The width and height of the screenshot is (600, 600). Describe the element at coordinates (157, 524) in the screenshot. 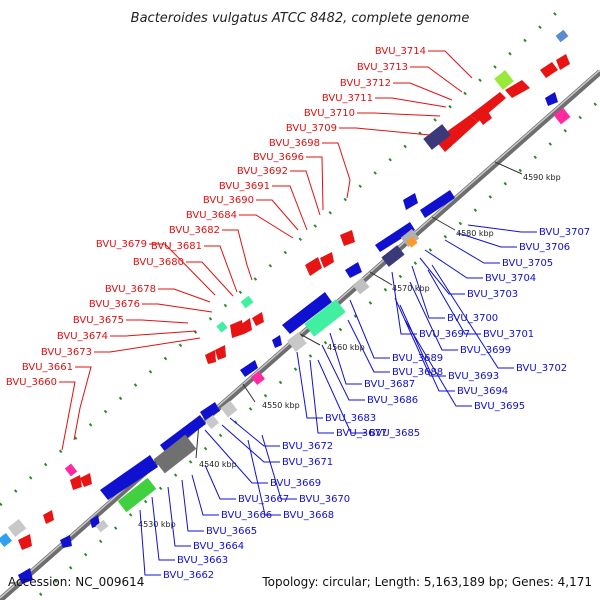

I see `tick-label: 4530 kbp` at that location.